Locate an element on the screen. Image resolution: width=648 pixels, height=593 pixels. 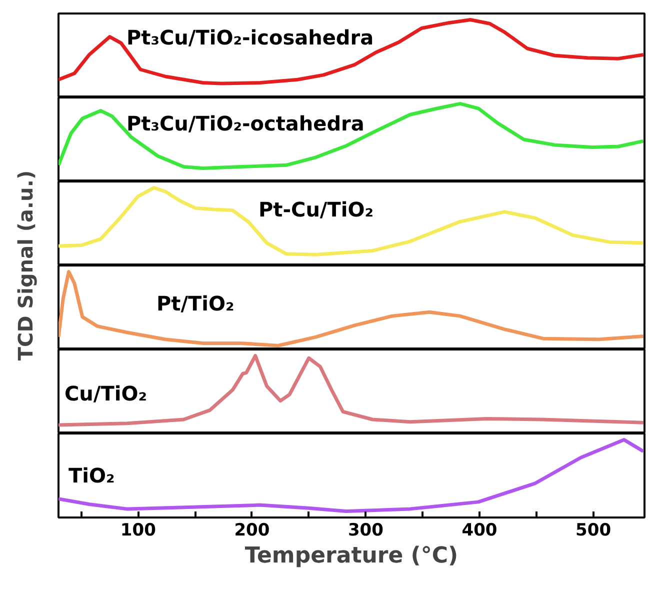
x-tick-label: 200 is located at coordinates (252, 530).